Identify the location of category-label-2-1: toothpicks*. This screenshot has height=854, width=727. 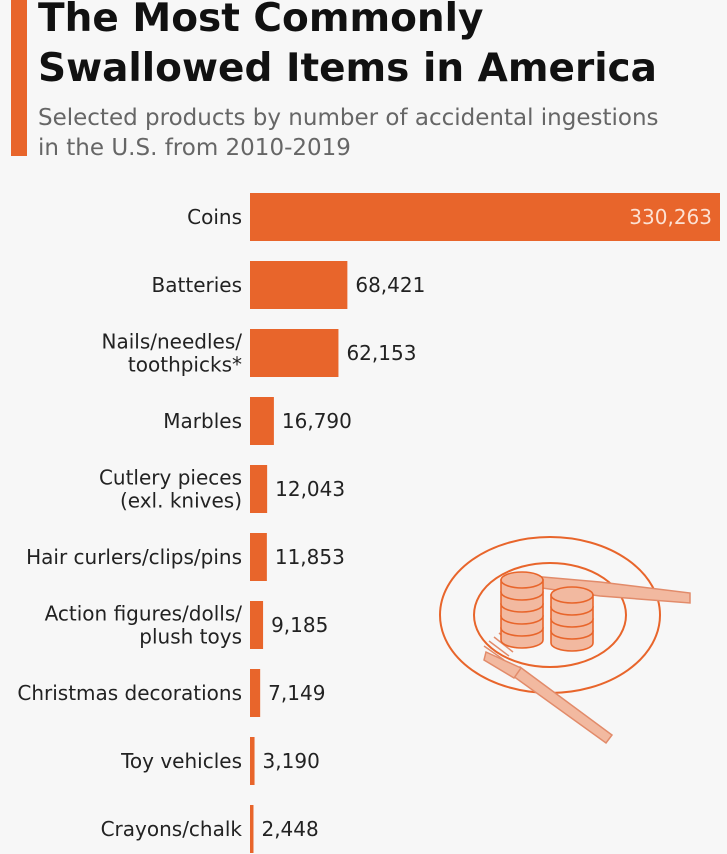
(185, 365).